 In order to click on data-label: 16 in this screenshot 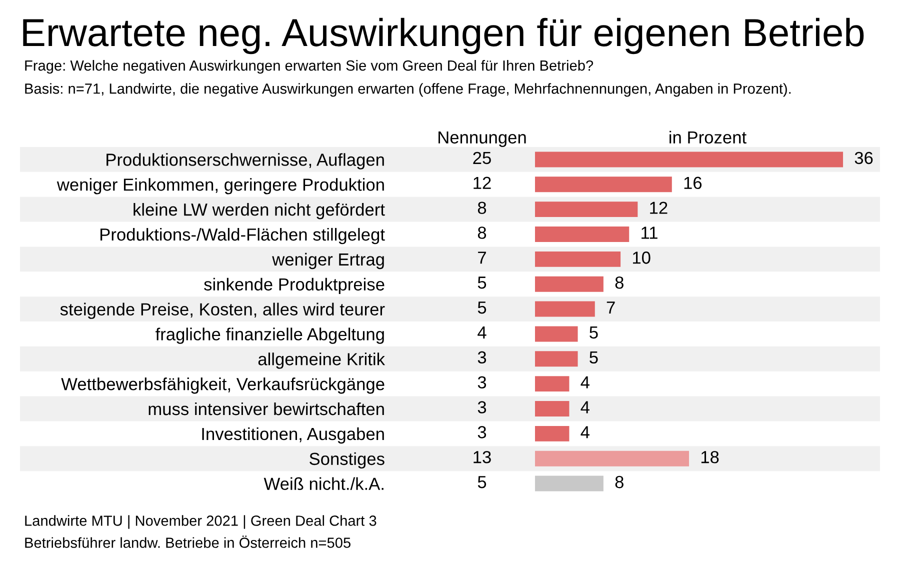, I will do `click(693, 183)`.